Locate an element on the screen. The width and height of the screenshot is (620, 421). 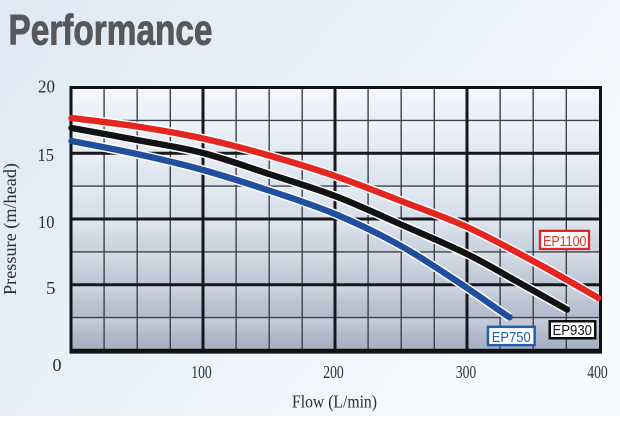
svg-text: 10 is located at coordinates (46, 222).